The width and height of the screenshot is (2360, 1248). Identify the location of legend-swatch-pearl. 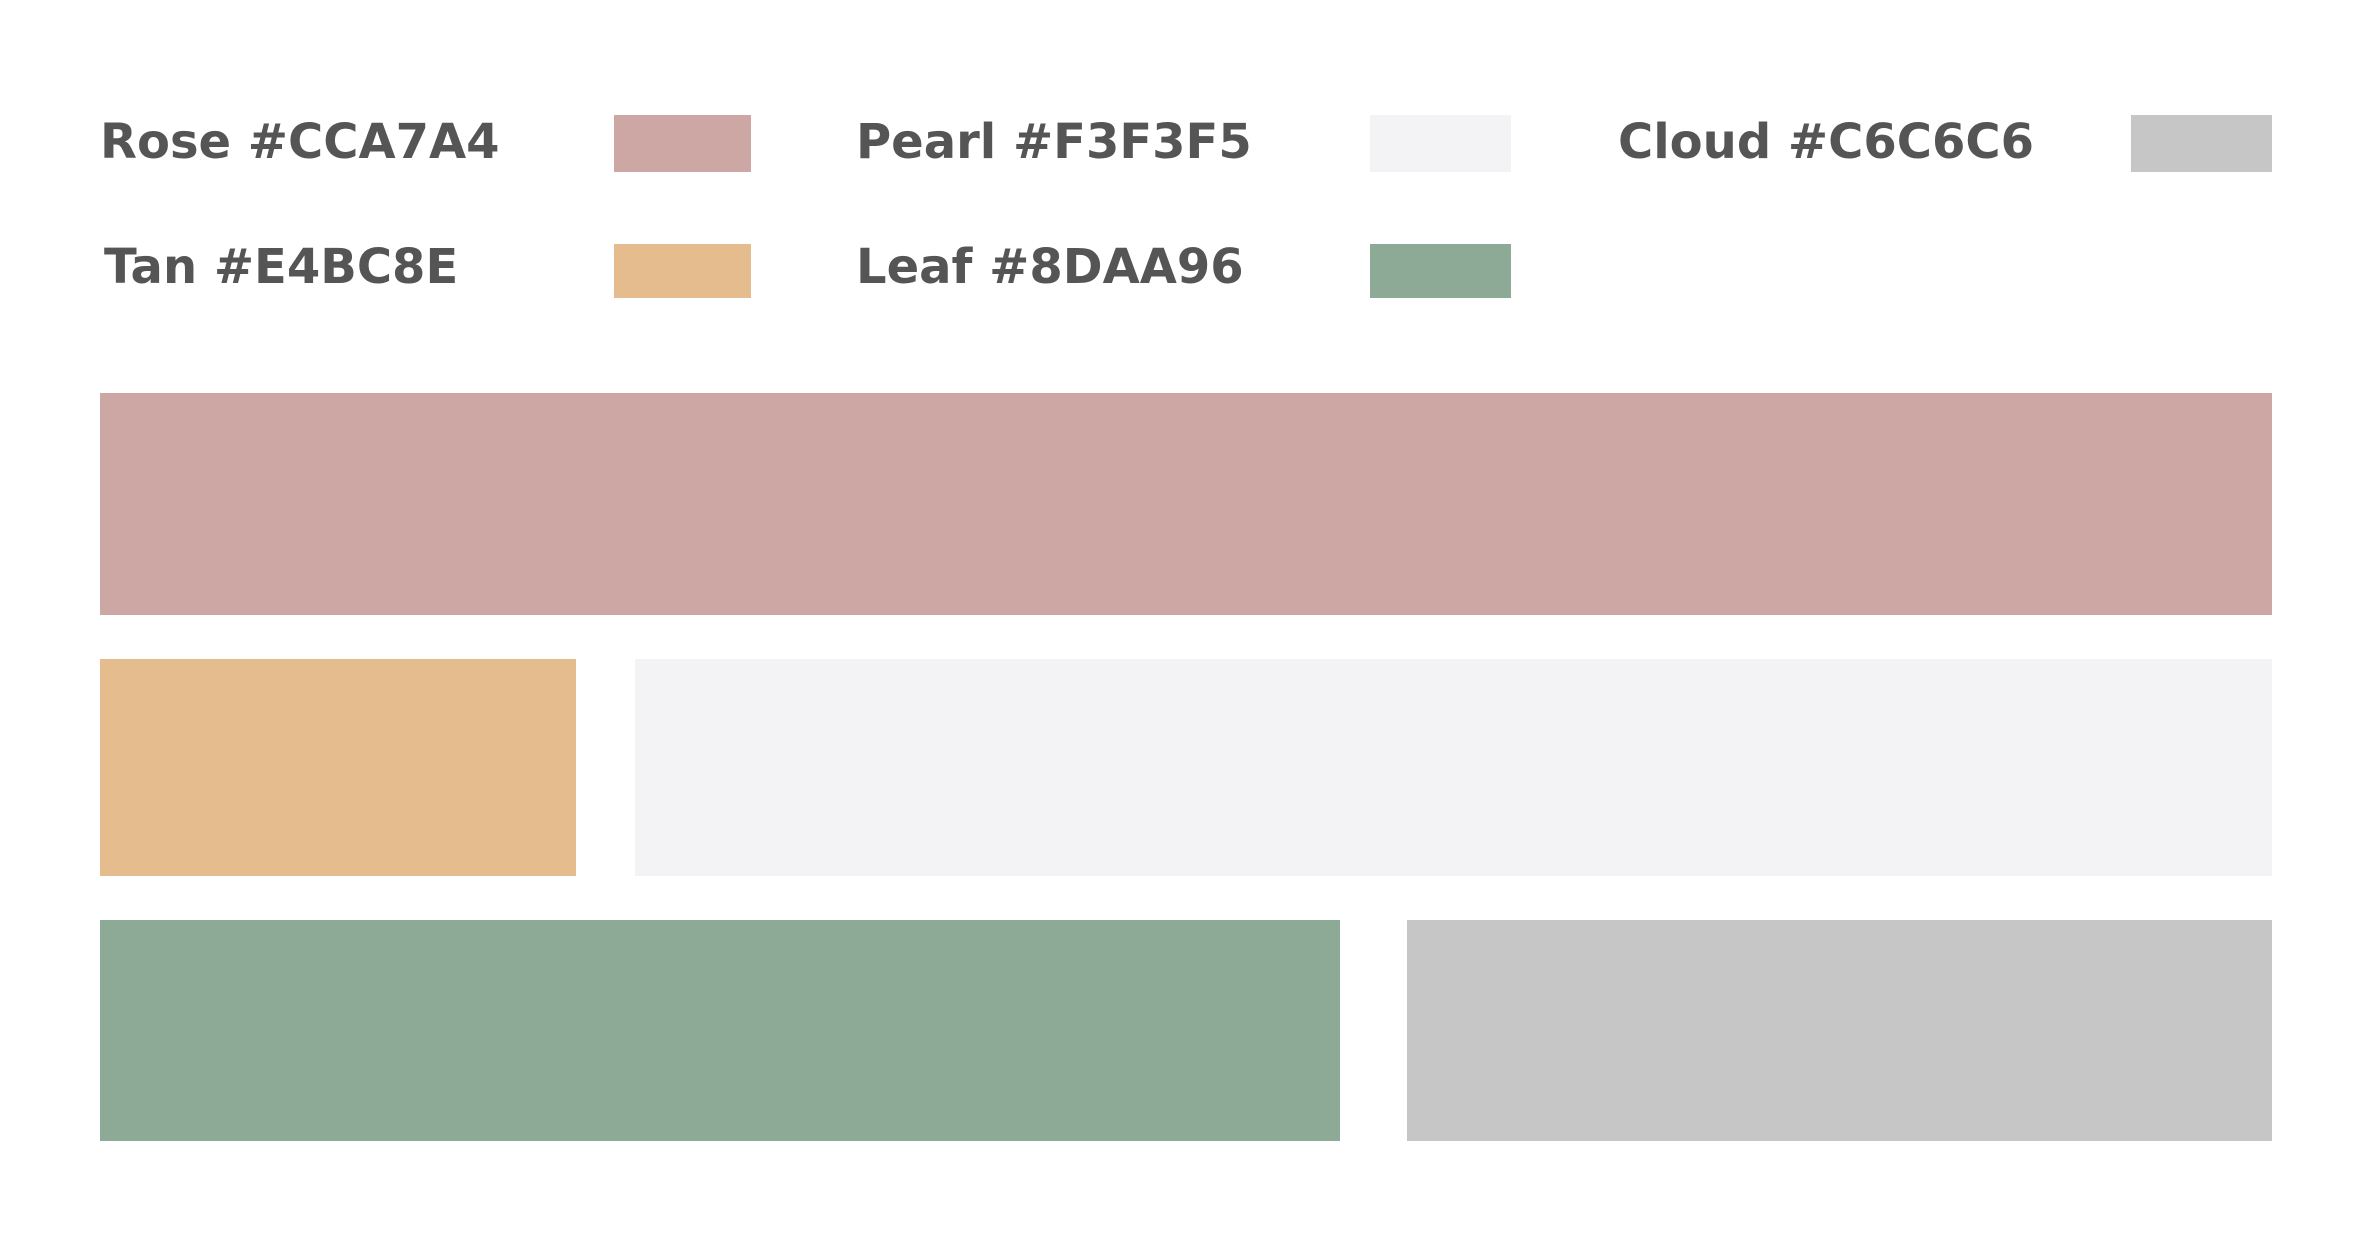
(1440, 143).